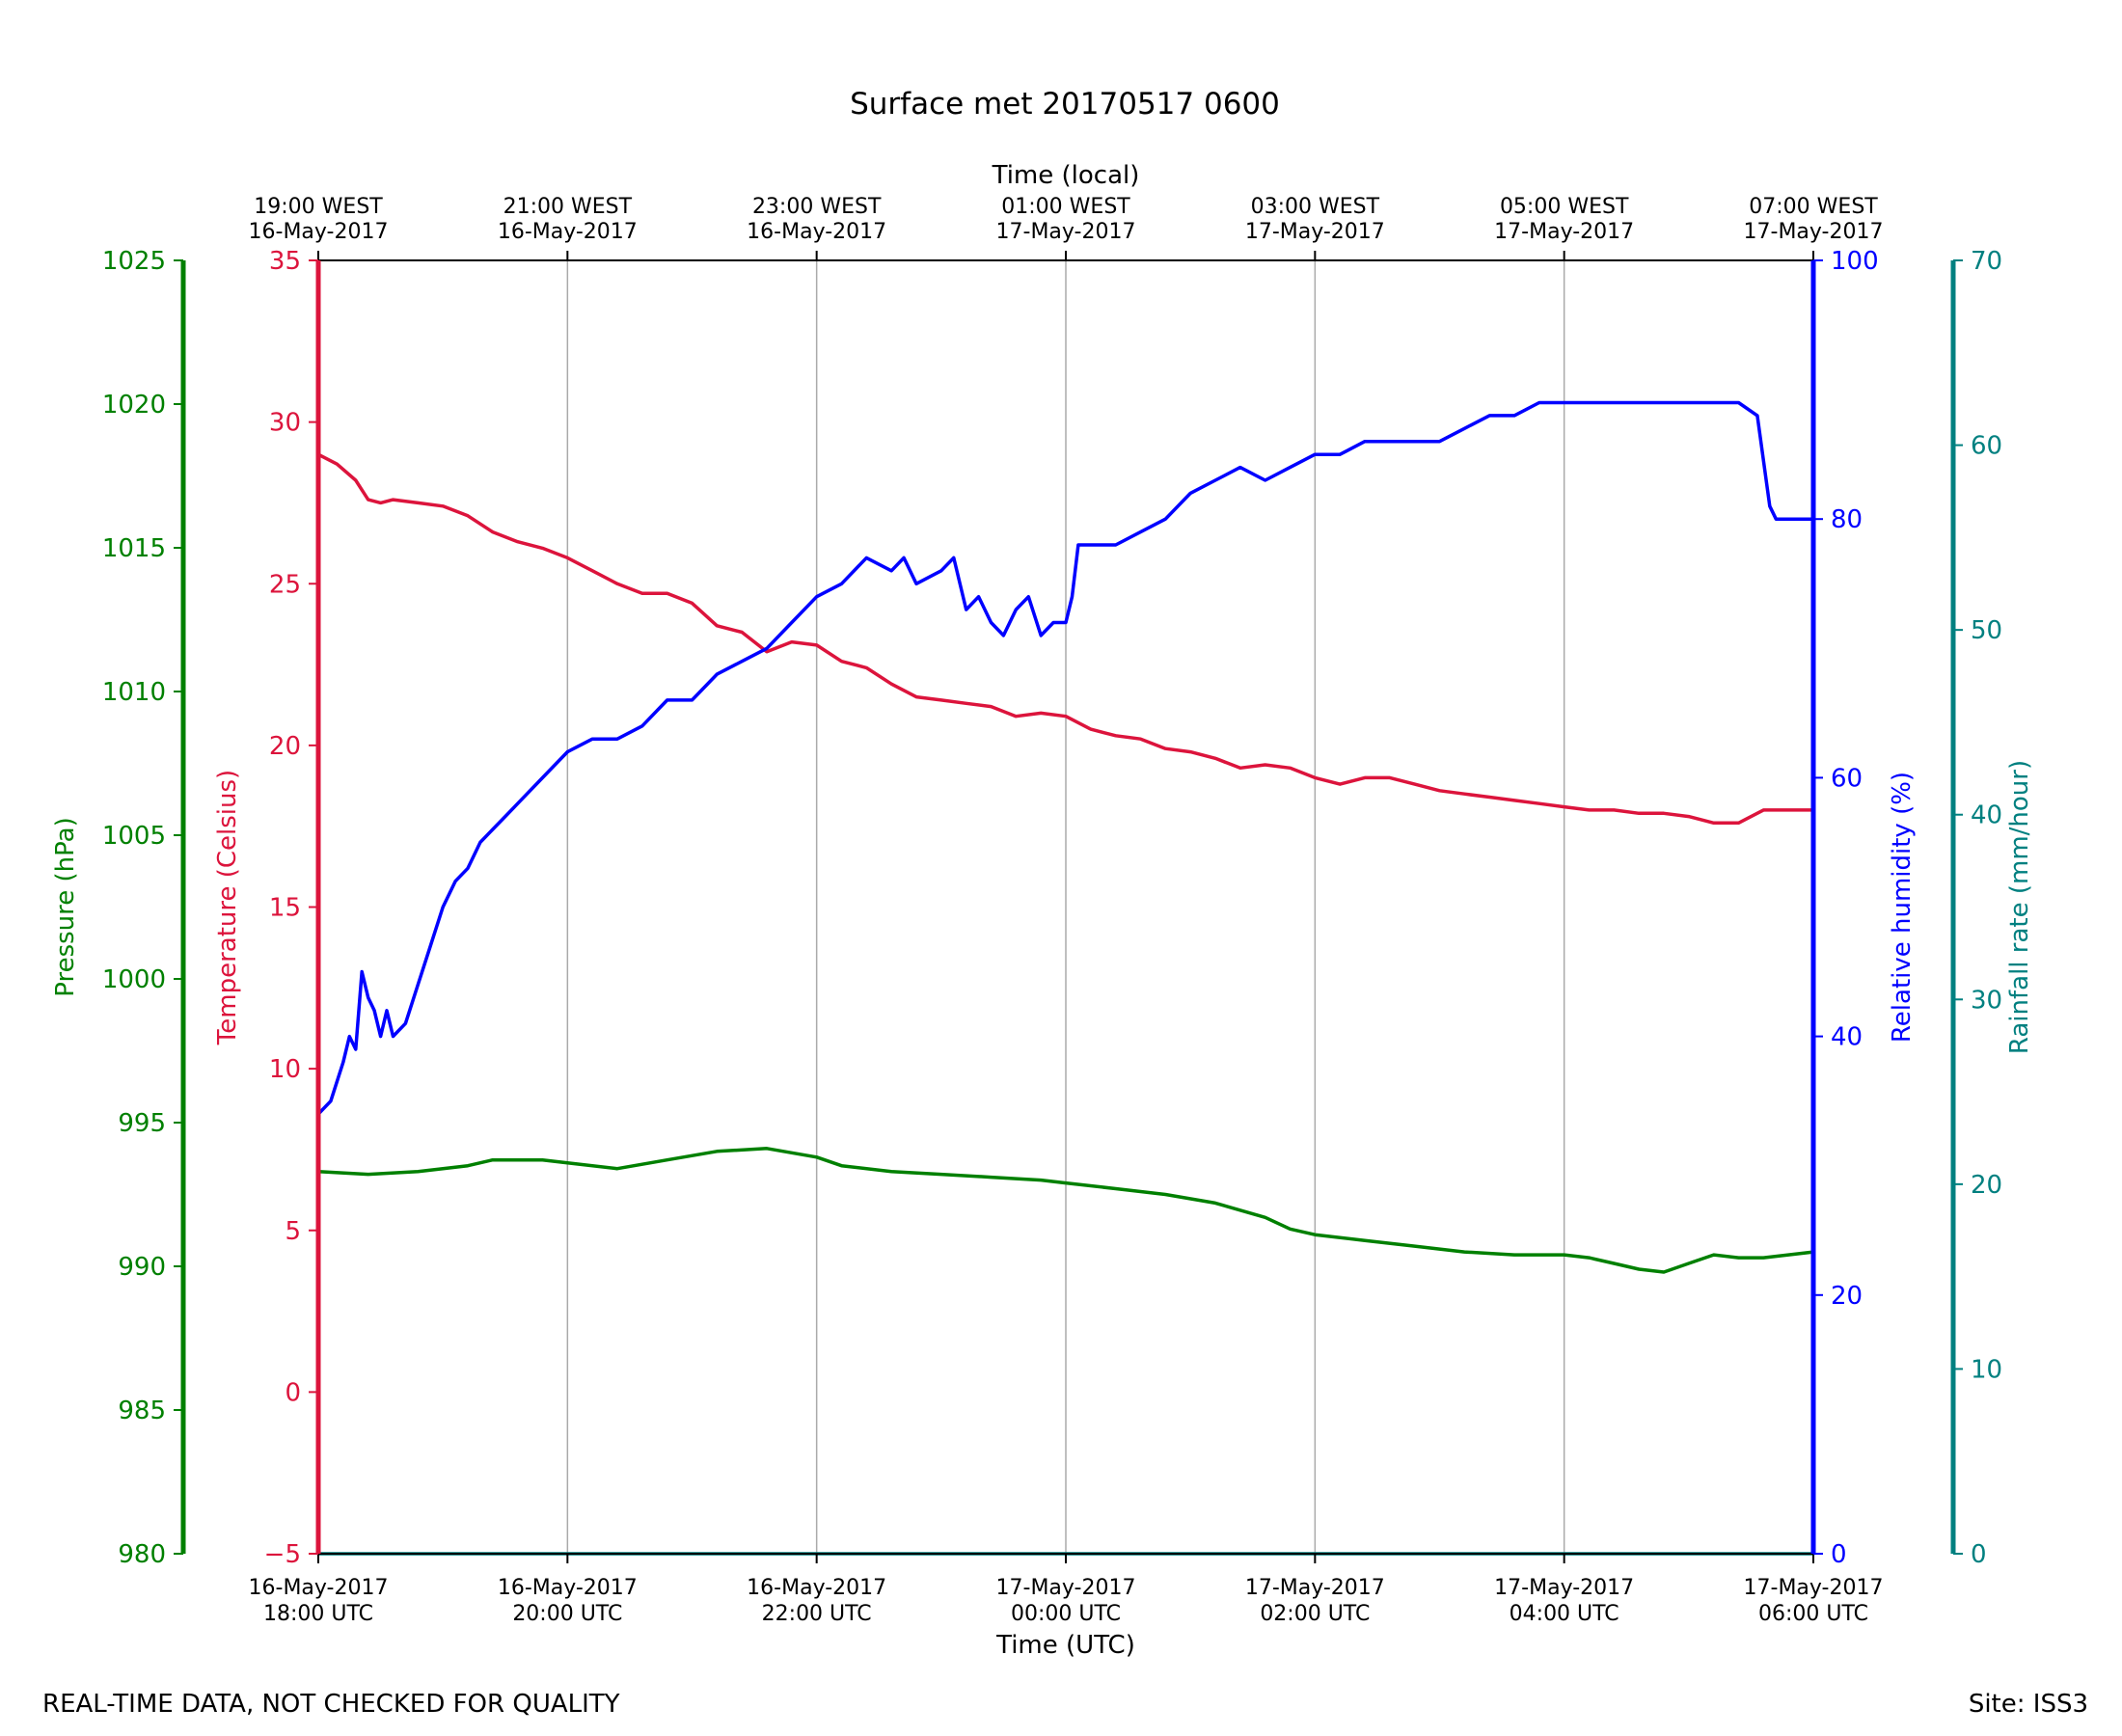 The image size is (2122, 1736). Describe the element at coordinates (817, 207) in the screenshot. I see `top-tick-label-2: 23:00 WEST` at that location.